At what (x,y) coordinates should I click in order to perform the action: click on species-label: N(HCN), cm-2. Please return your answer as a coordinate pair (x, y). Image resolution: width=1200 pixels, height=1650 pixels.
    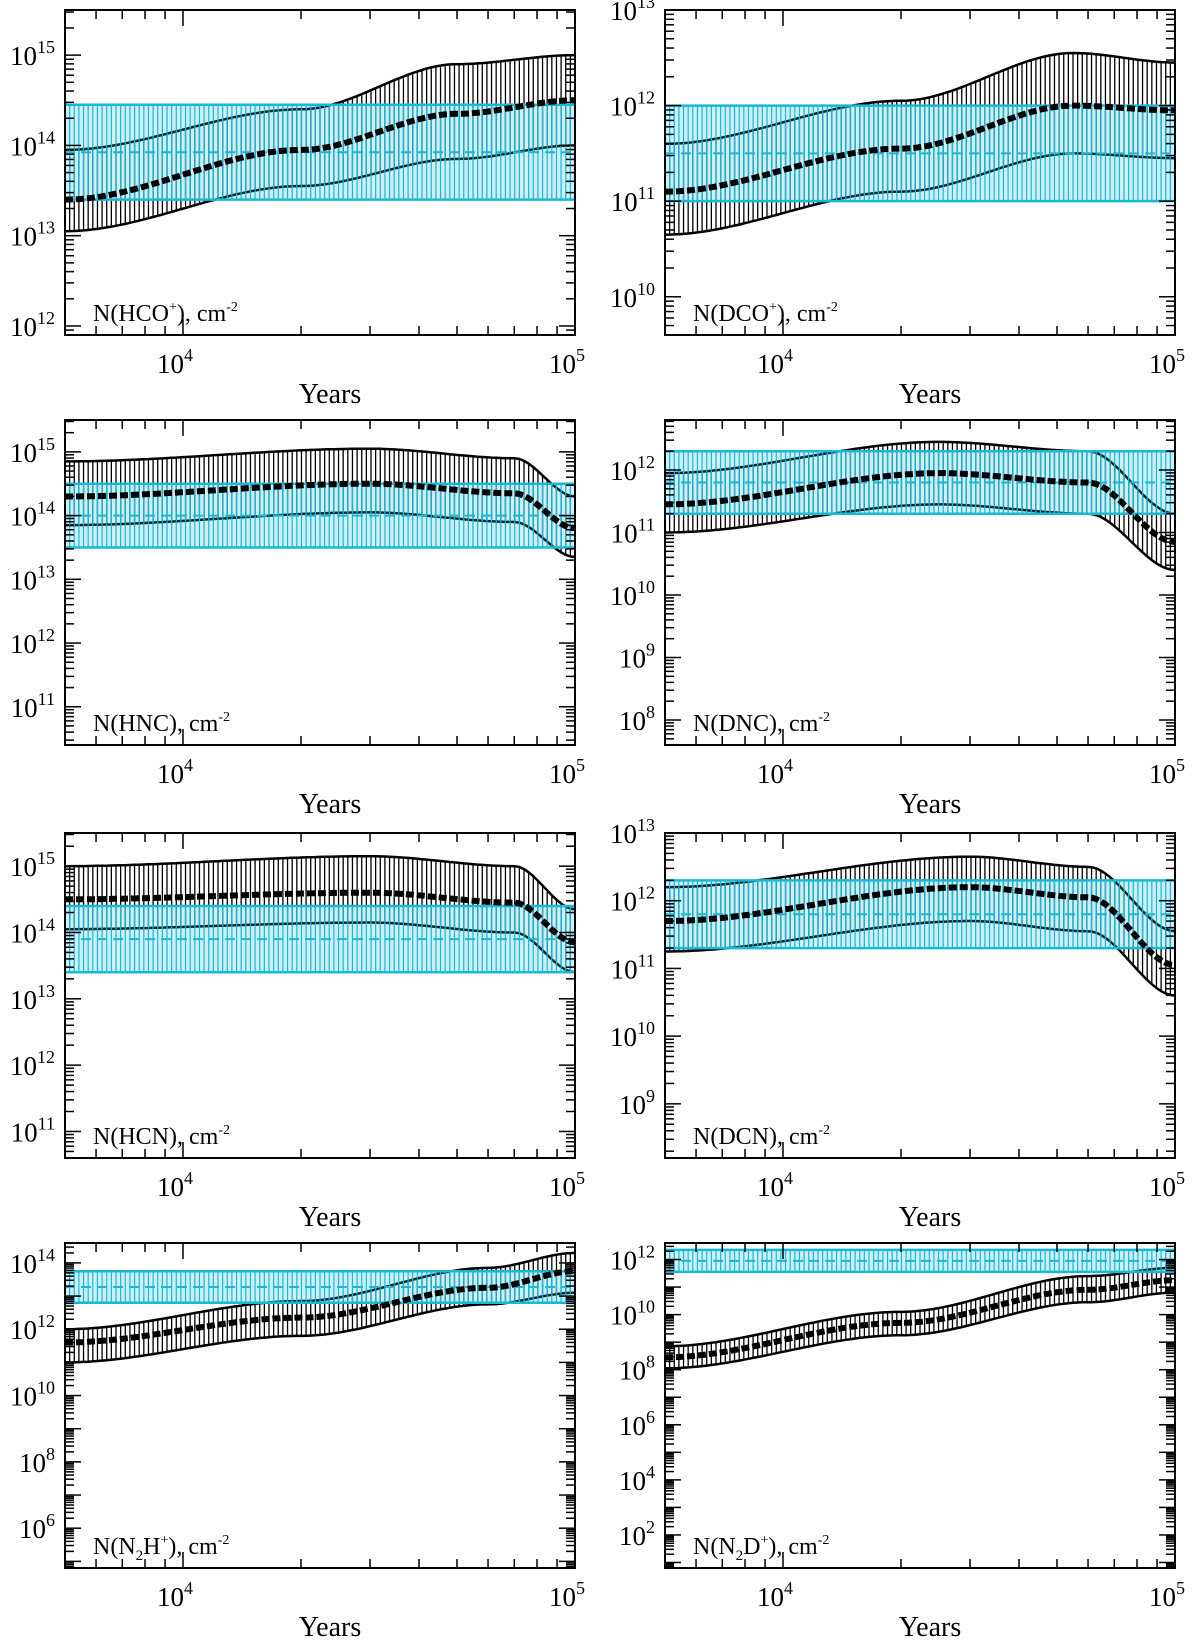
    Looking at the image, I should click on (161, 1136).